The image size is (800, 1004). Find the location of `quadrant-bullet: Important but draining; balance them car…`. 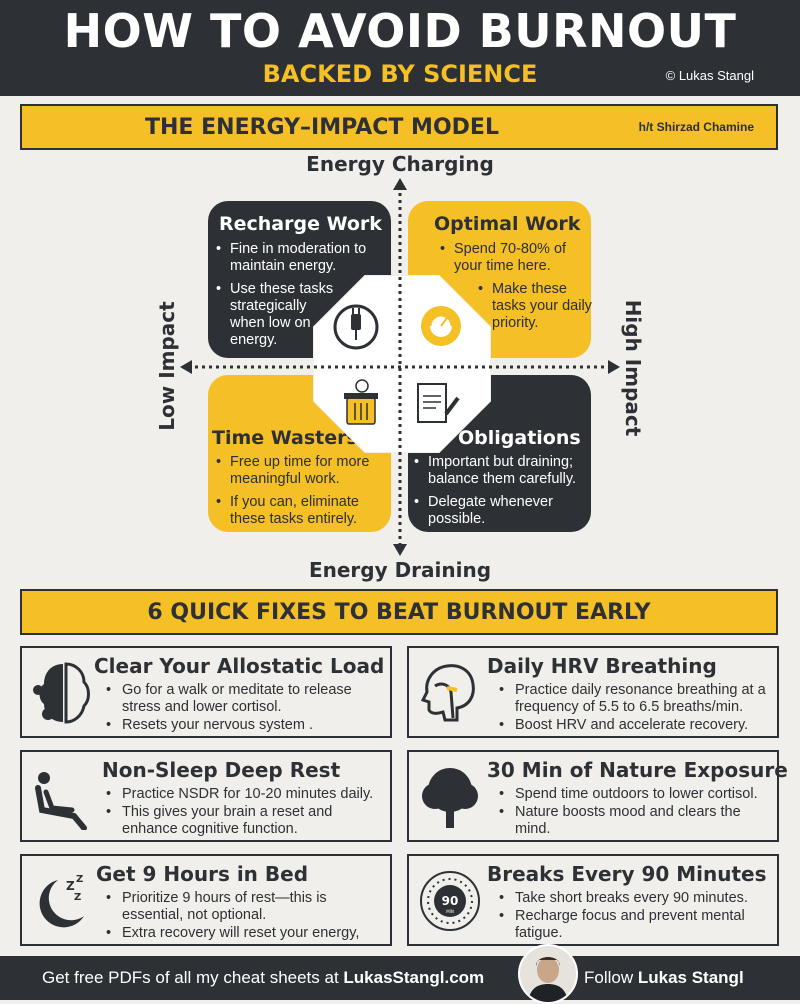

quadrant-bullet: Important but draining; balance them car… is located at coordinates (501, 471).